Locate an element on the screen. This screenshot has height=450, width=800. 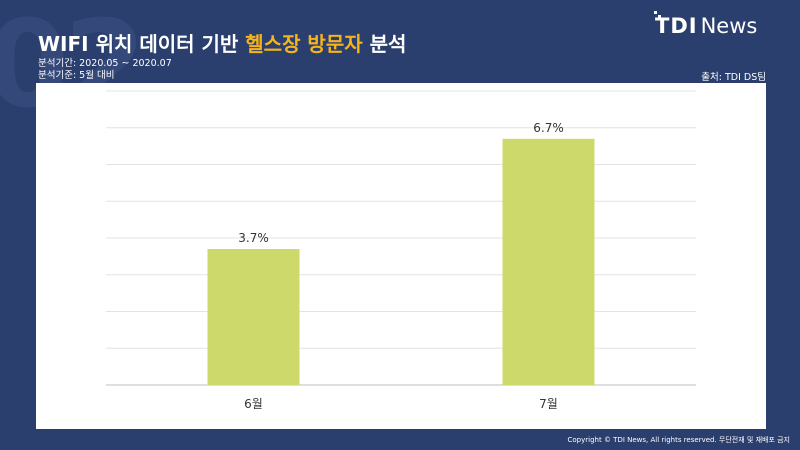
title-tail: 분석 is located at coordinates (388, 44).